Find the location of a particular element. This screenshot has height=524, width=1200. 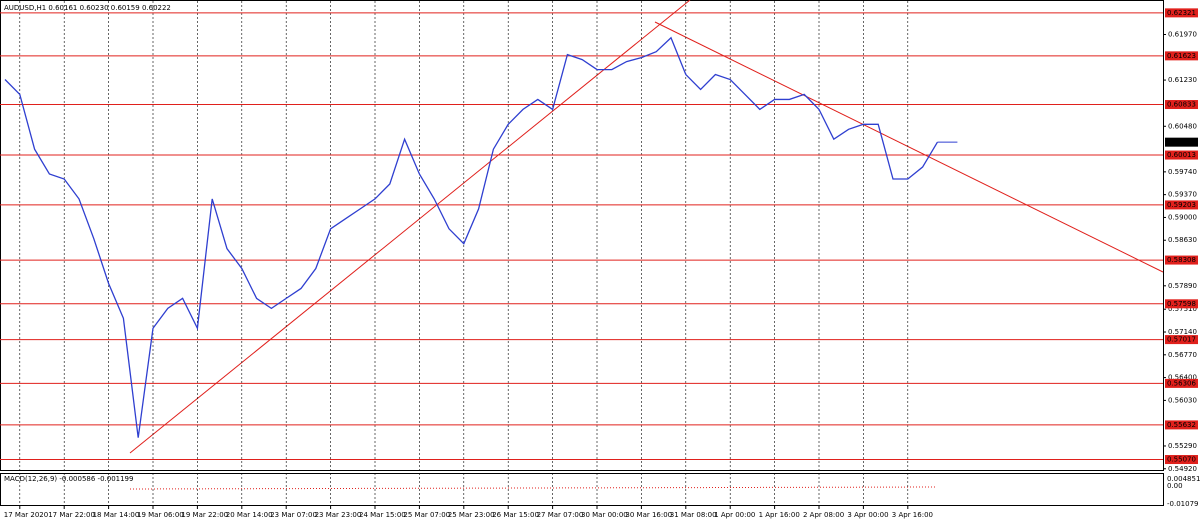

level-label: 0.55632 is located at coordinates (1181, 425).